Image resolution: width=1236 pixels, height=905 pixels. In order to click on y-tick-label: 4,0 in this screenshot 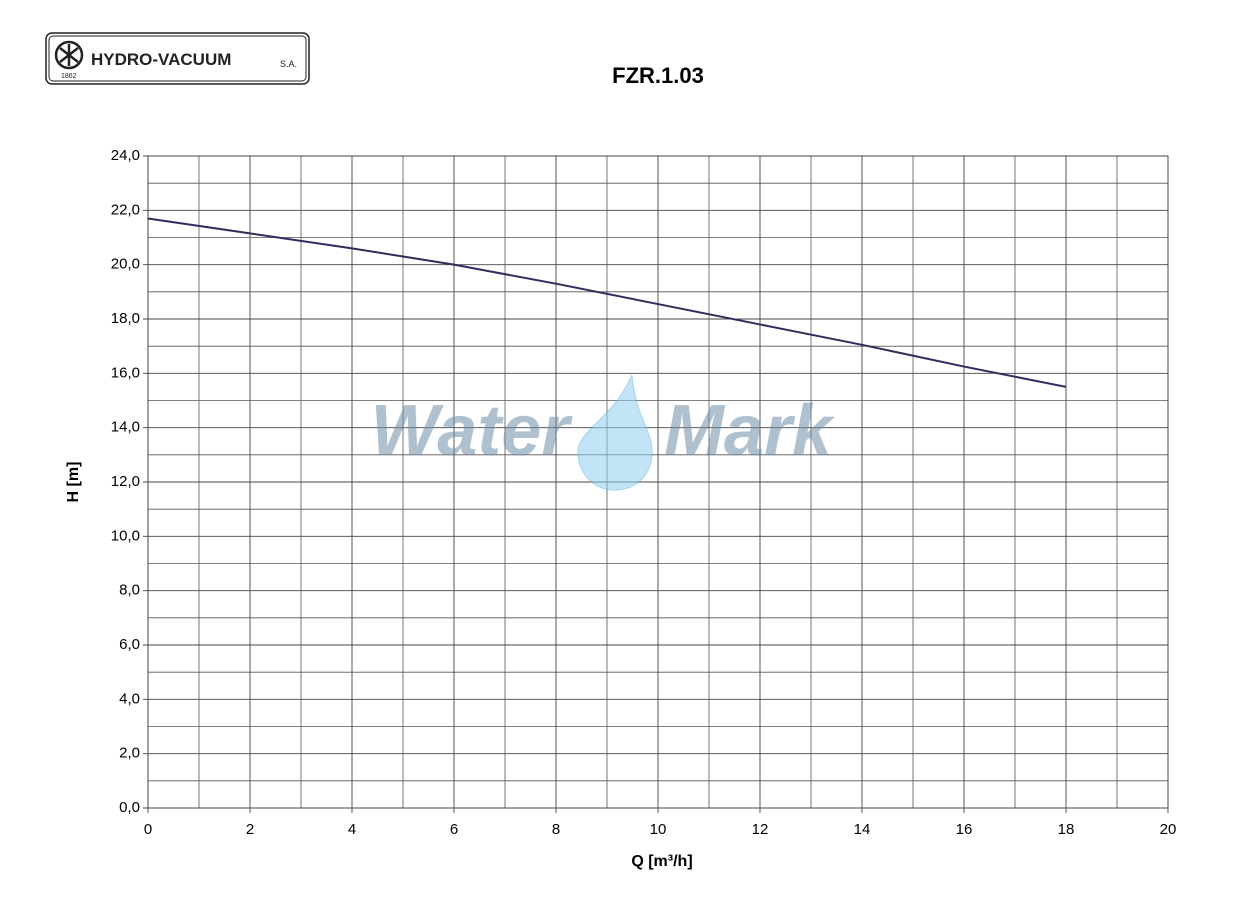, I will do `click(129, 698)`.